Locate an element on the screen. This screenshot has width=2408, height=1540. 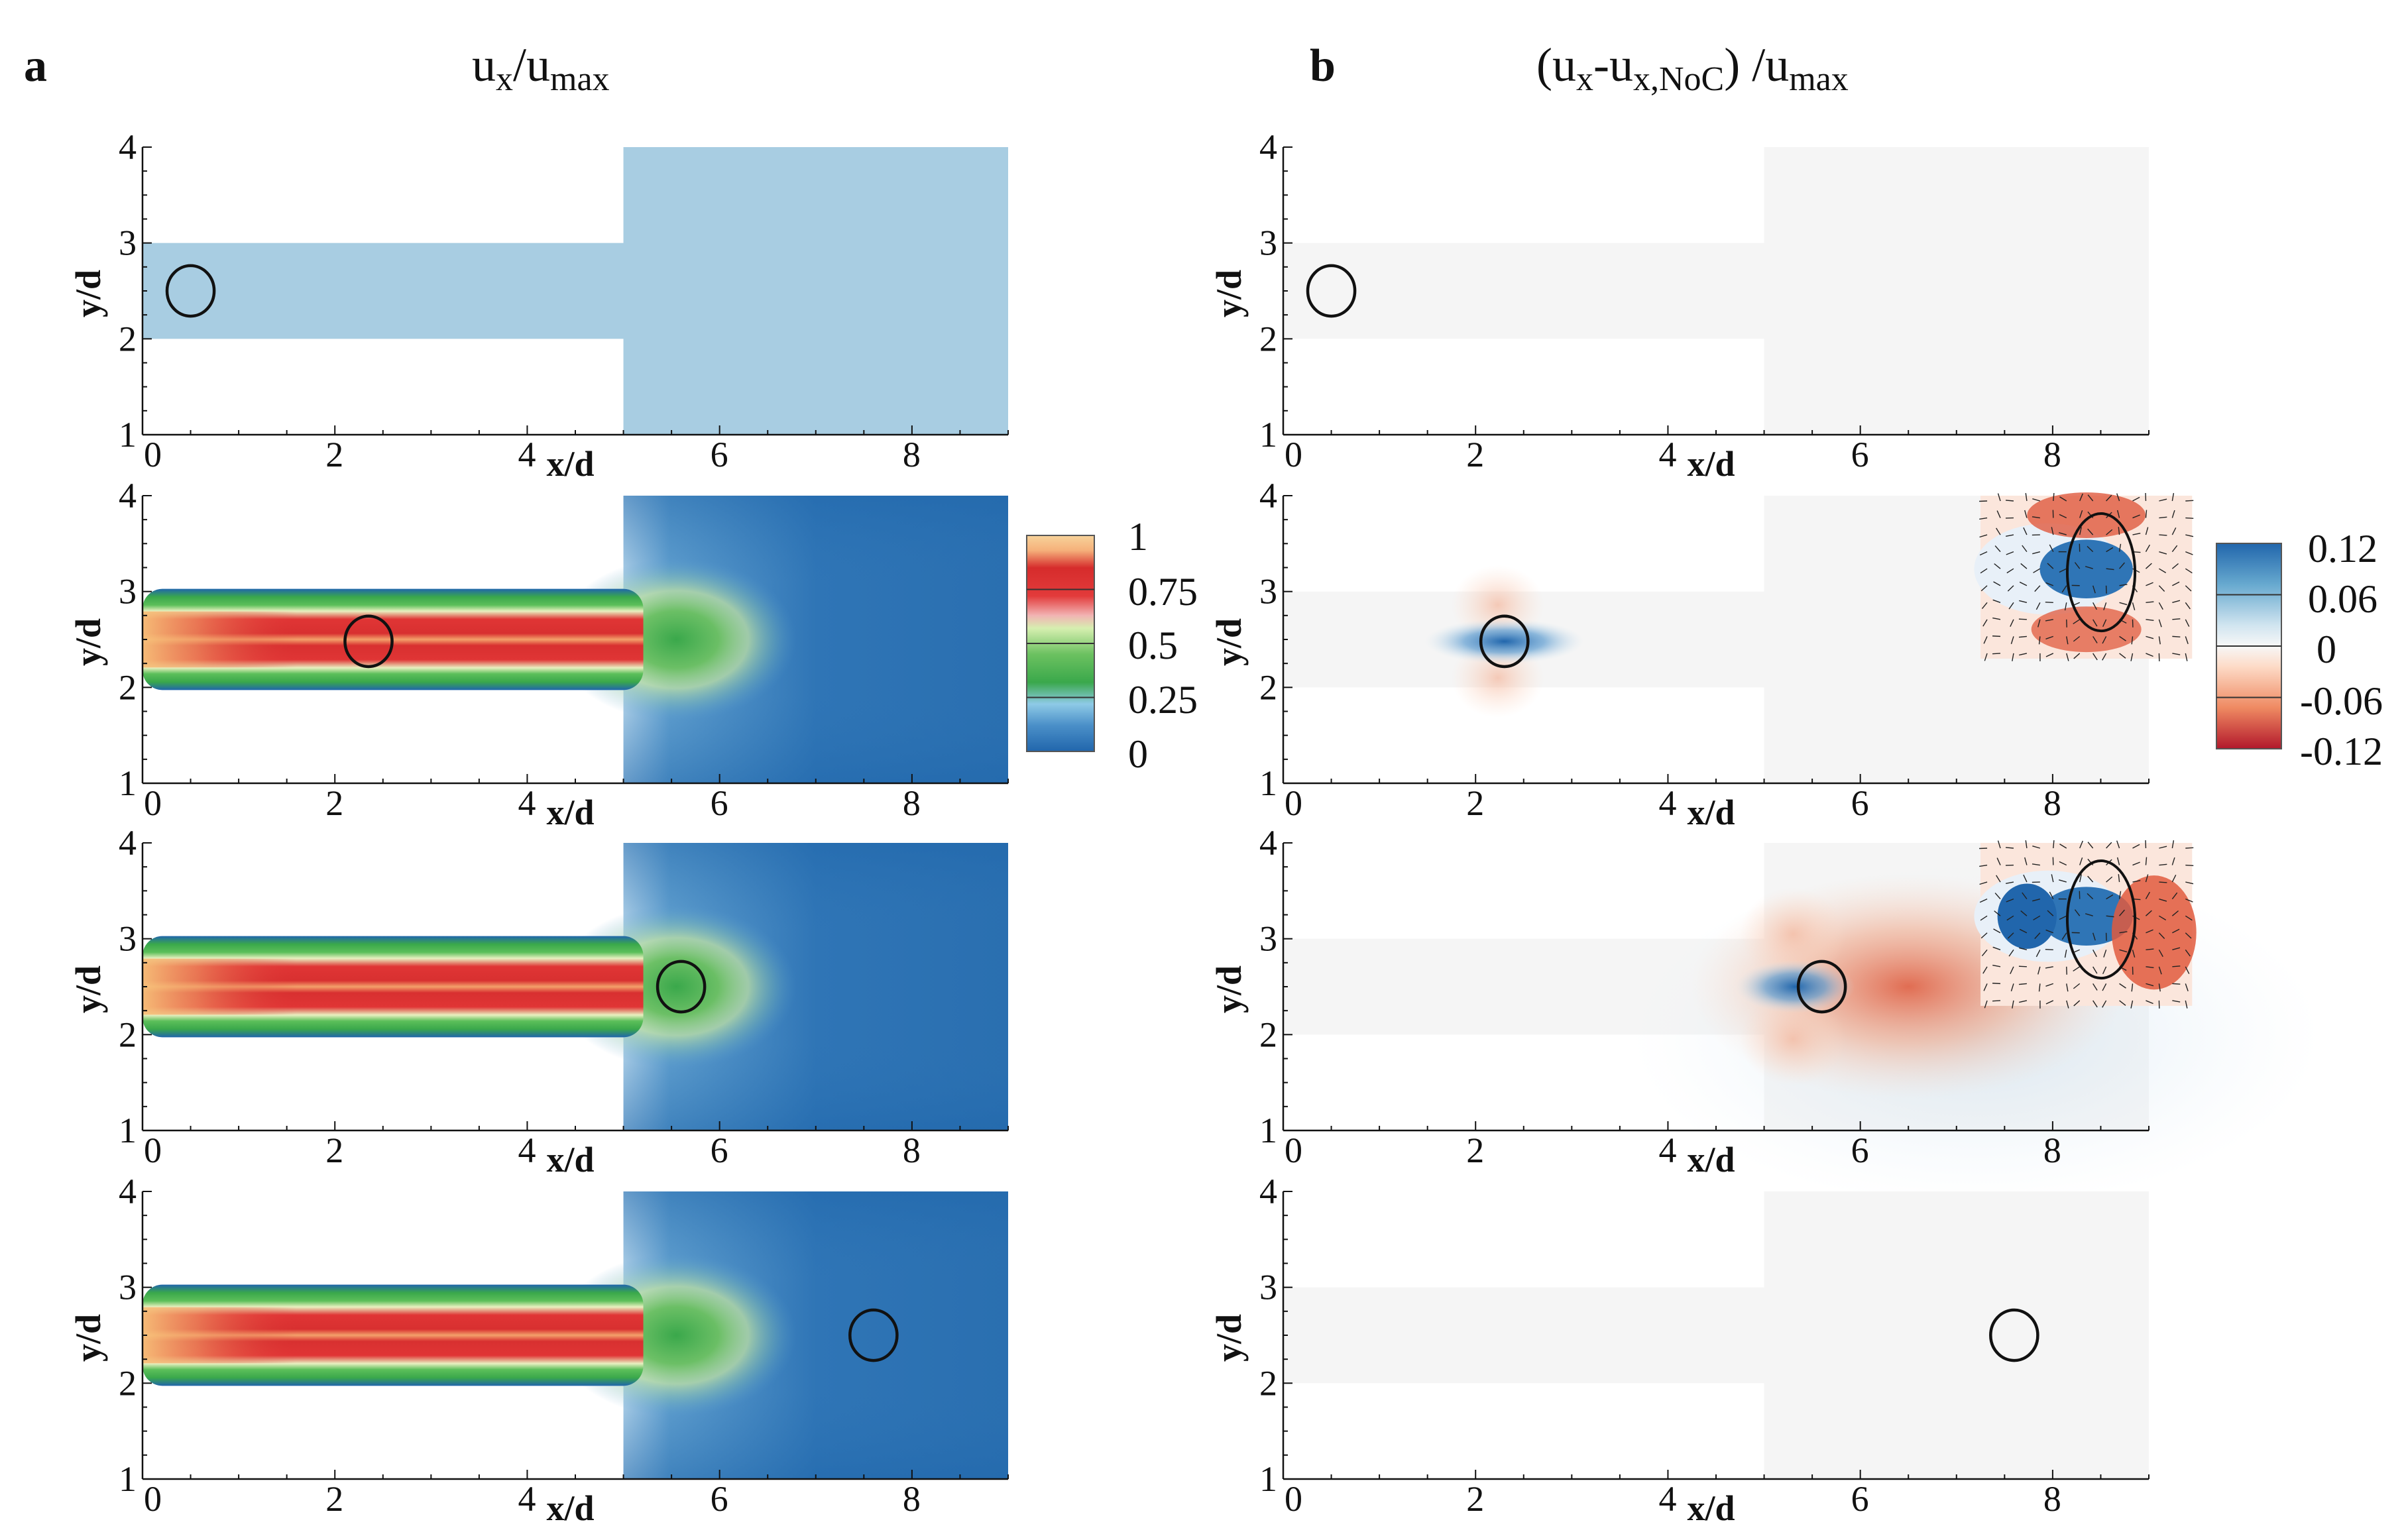
y-tick-label-a-row-1: 3 is located at coordinates (128, 243).